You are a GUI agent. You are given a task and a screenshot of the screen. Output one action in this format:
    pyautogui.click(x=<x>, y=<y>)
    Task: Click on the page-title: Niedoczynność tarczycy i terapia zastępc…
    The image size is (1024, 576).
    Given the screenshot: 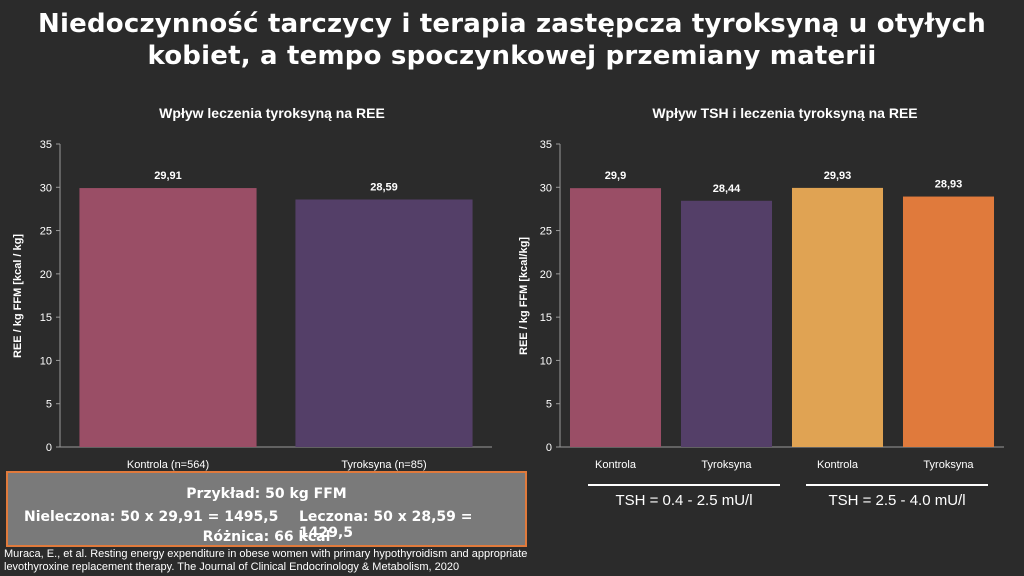 What is the action you would take?
    pyautogui.click(x=512, y=40)
    